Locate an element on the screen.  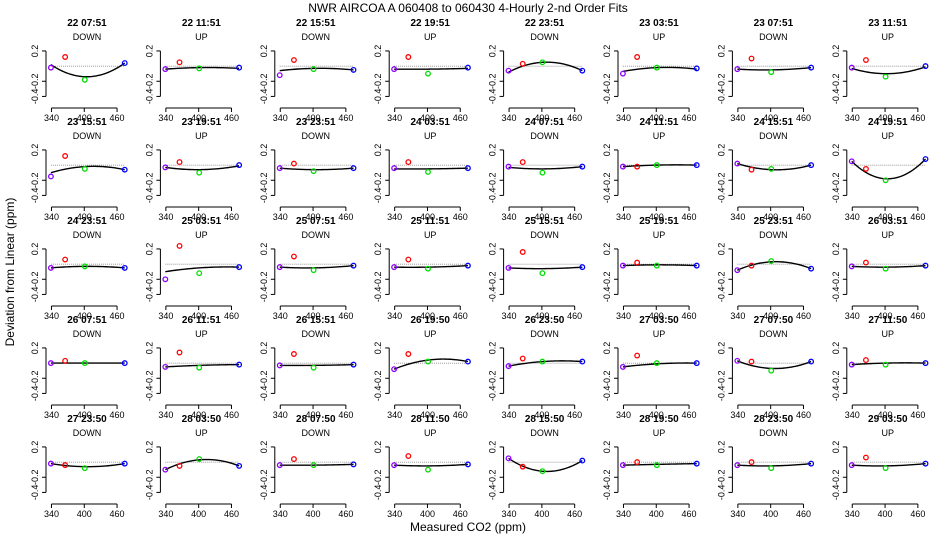
panel: 22 23:51 DOWN 0.2 -0.2-0.4 340 400 460 is located at coordinates (537, 70).